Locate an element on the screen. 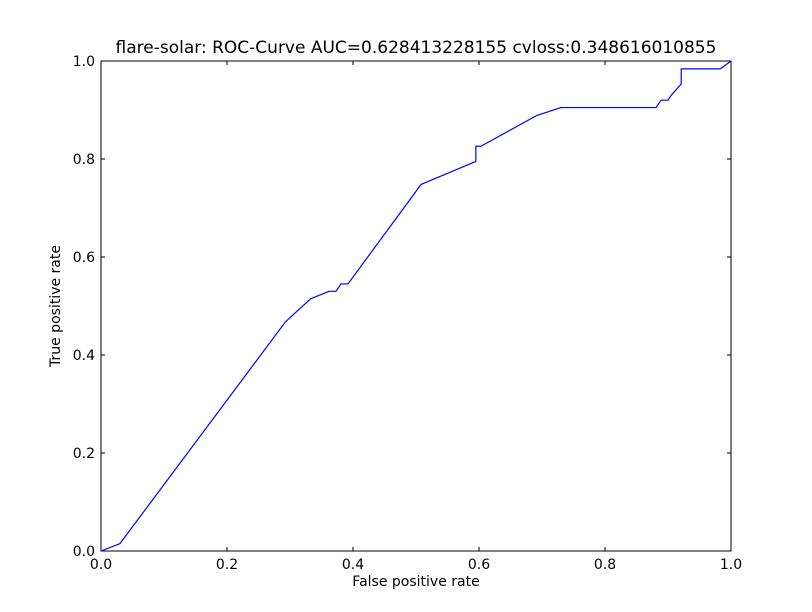 Image resolution: width=812 pixels, height=612 pixels. x-tick-label: 1.0 is located at coordinates (731, 565).